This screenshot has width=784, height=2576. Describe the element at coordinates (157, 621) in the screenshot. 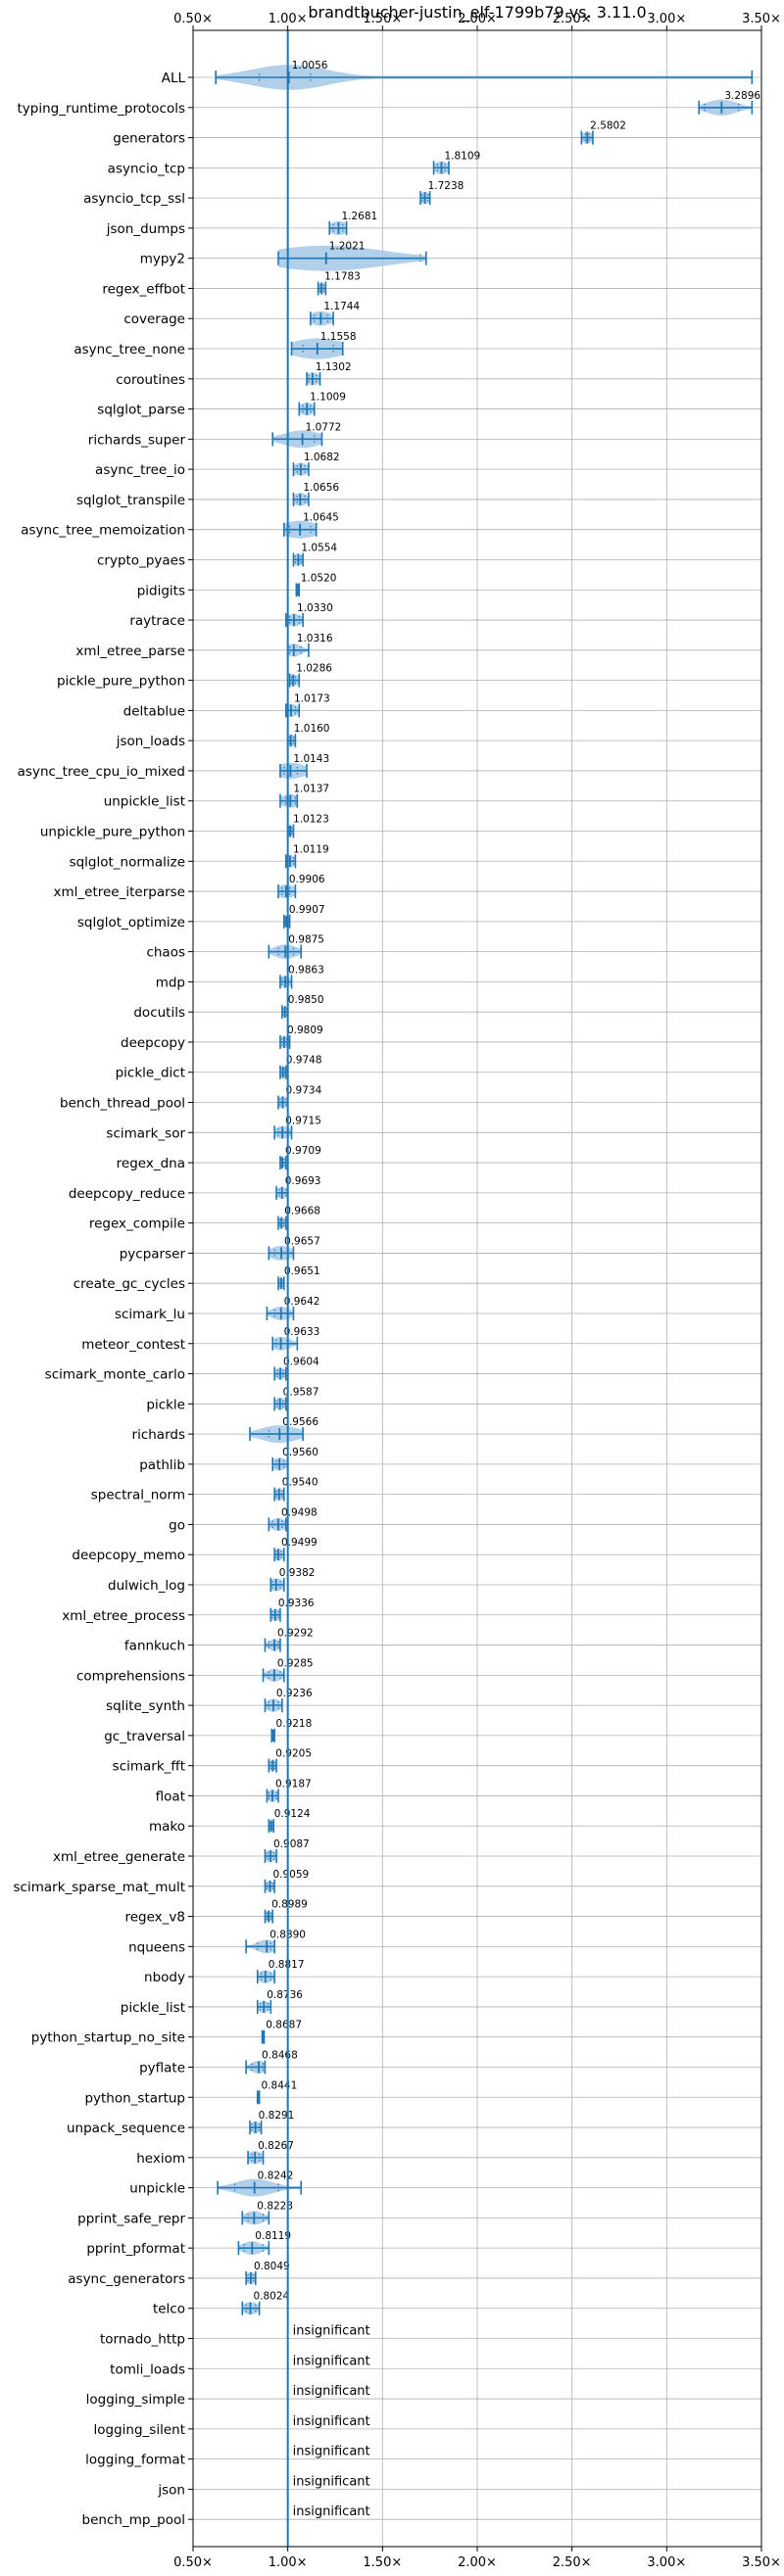

I see `benchmark-label: raytrace` at that location.